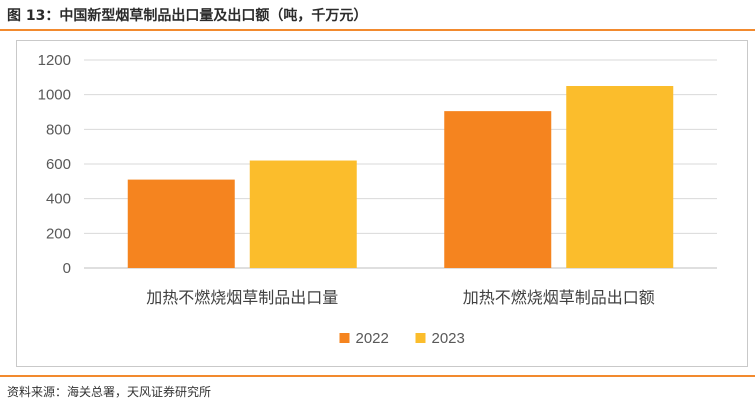 The width and height of the screenshot is (755, 404). Describe the element at coordinates (402, 338) in the screenshot. I see `legend: 2022 2023` at that location.